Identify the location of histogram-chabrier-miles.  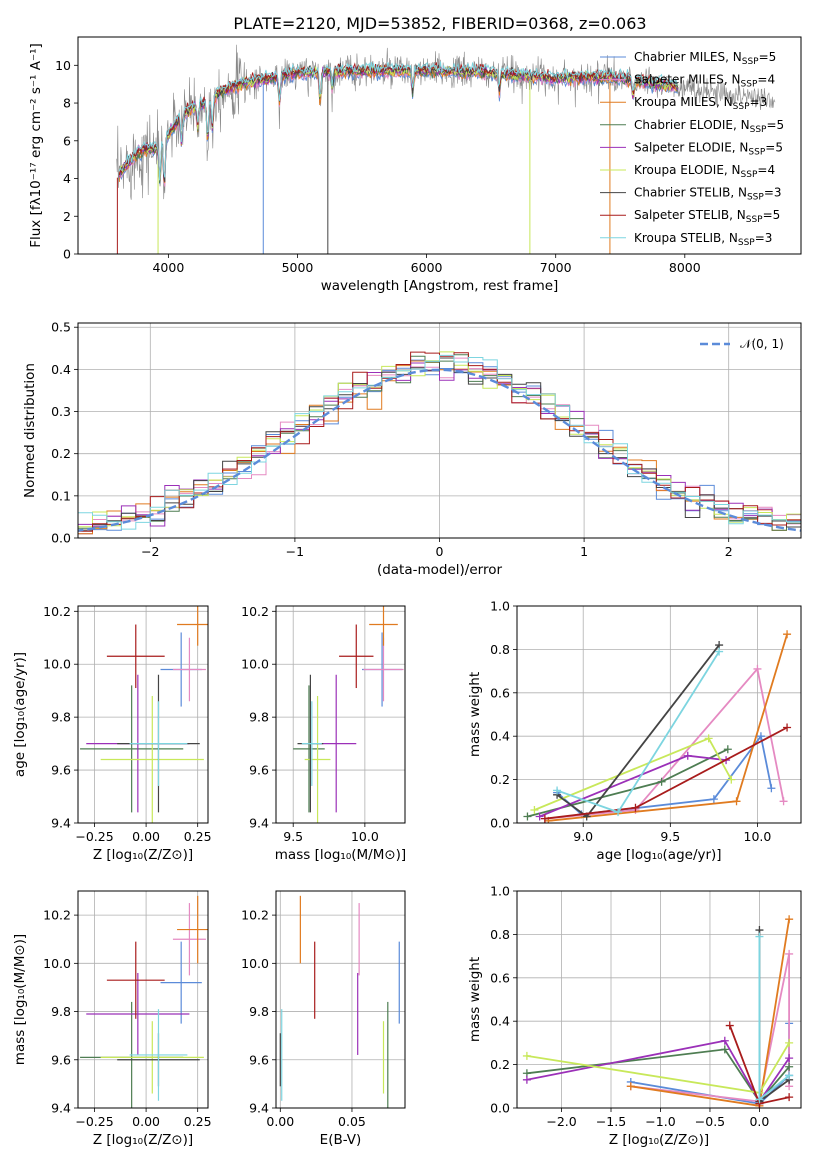
(439, 447).